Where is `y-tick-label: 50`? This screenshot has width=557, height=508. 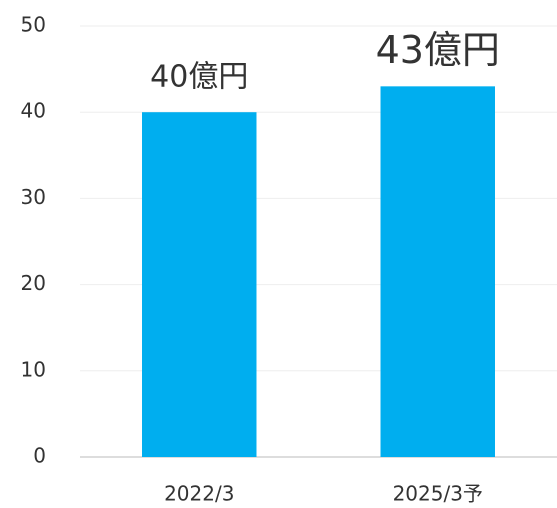 y-tick-label: 50 is located at coordinates (33, 25).